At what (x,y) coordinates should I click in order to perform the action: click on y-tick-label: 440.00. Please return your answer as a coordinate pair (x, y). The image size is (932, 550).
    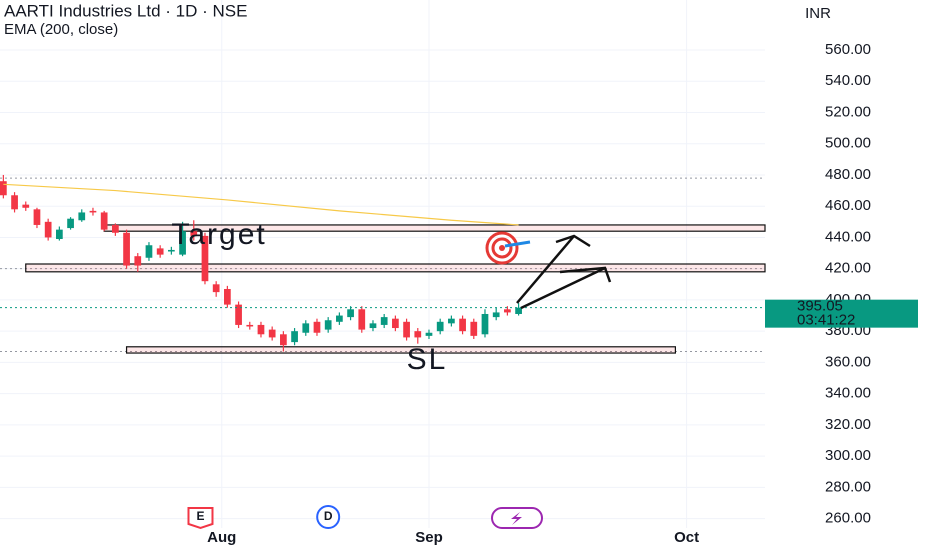
    Looking at the image, I should click on (848, 236).